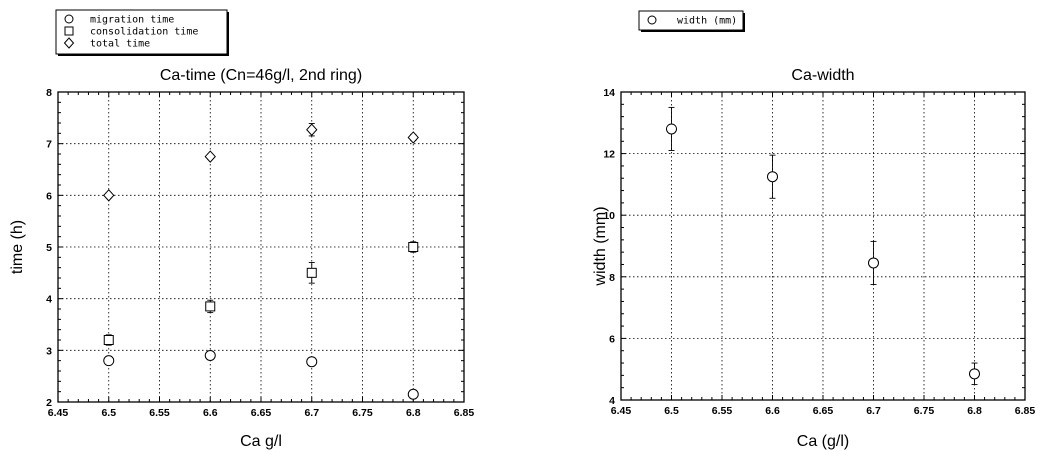 The width and height of the screenshot is (1043, 452). I want to click on legend-label: width (mm), so click(707, 21).